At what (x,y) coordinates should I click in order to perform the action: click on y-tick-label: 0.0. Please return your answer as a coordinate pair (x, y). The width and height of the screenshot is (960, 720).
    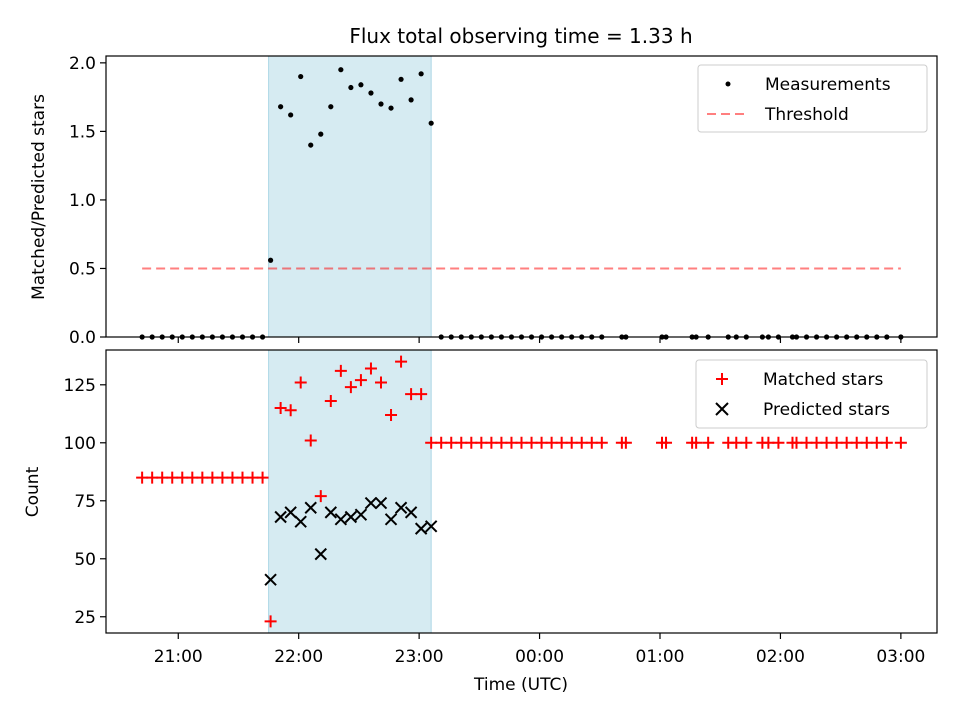
    Looking at the image, I should click on (82, 338).